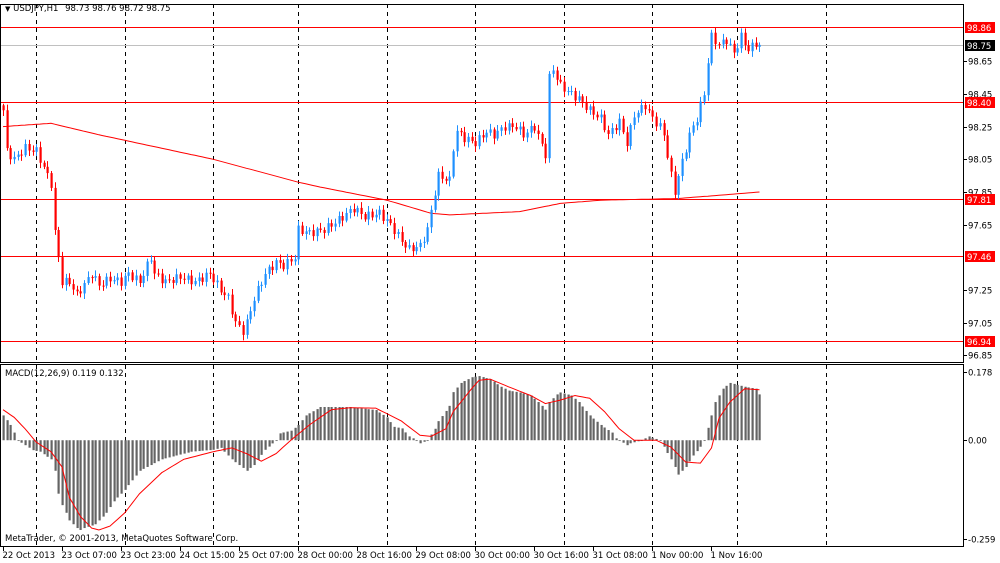 This screenshot has height=563, width=1000. What do you see at coordinates (443, 556) in the screenshot?
I see `time-tick-label: 29 Oct 08:00` at bounding box center [443, 556].